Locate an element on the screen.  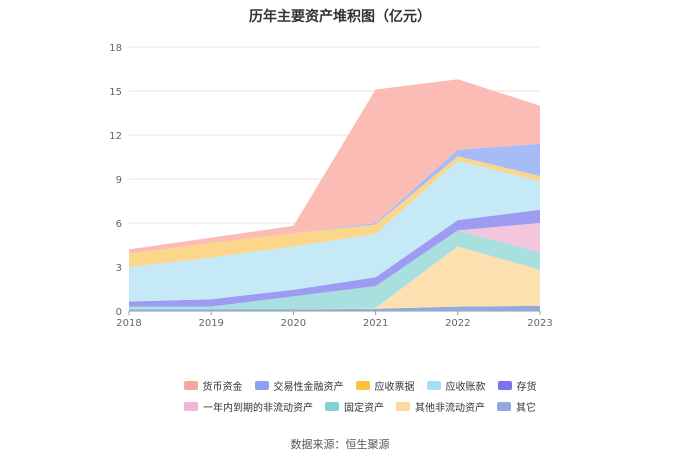
legend-item: 固定资产 is located at coordinates (354, 406).